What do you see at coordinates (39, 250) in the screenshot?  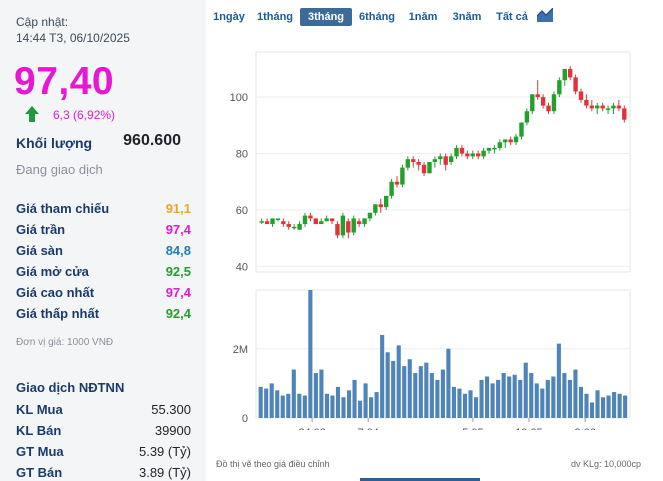 I see `price-row-label: Giá sàn` at bounding box center [39, 250].